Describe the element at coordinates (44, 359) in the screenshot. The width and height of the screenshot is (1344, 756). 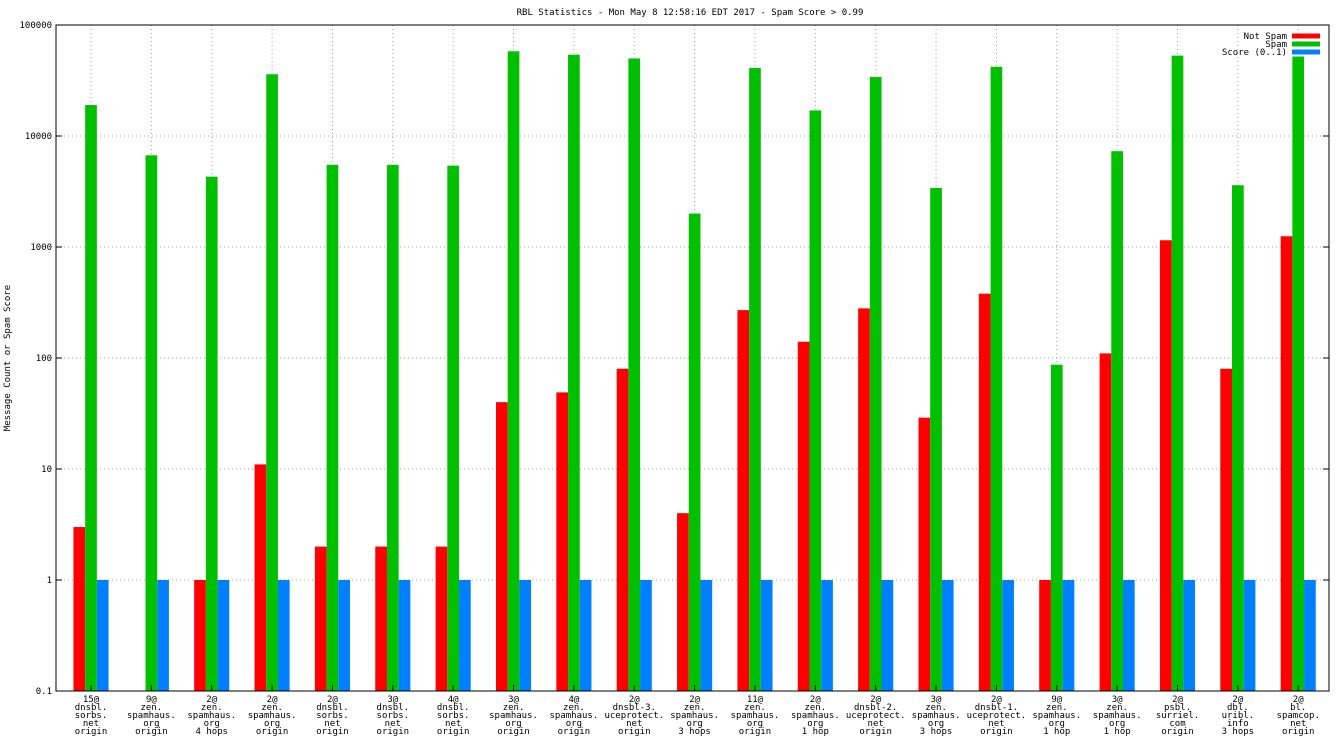
I see `y-tick-label: 100` at that location.